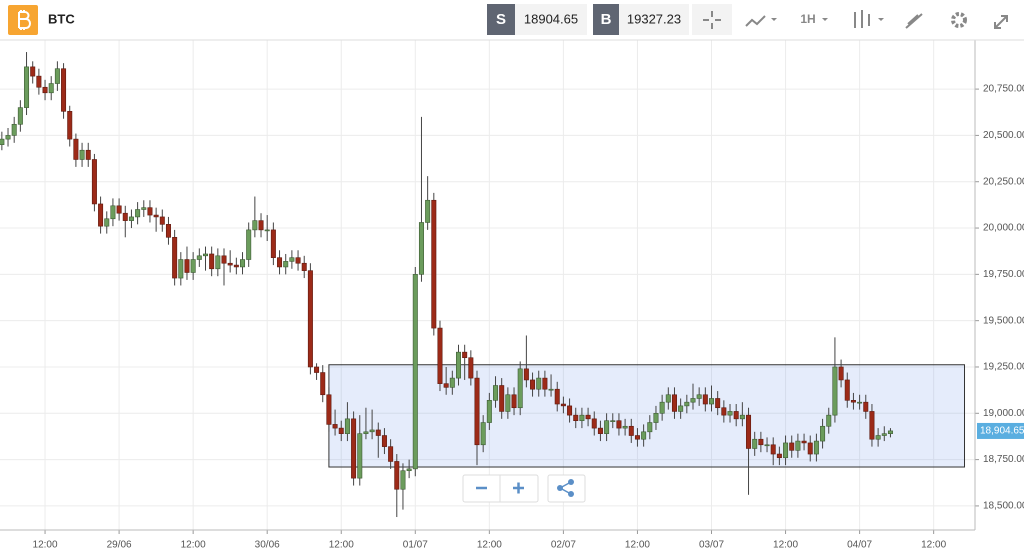  I want to click on x-tick-label: 29/06, so click(119, 545).